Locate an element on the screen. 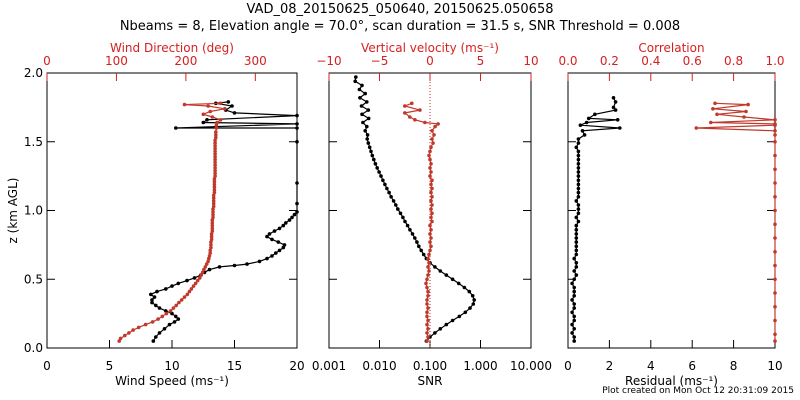 Image resolution: width=800 pixels, height=400 pixels. x-axis-label: Wind Speed (ms⁻¹) is located at coordinates (172, 381).